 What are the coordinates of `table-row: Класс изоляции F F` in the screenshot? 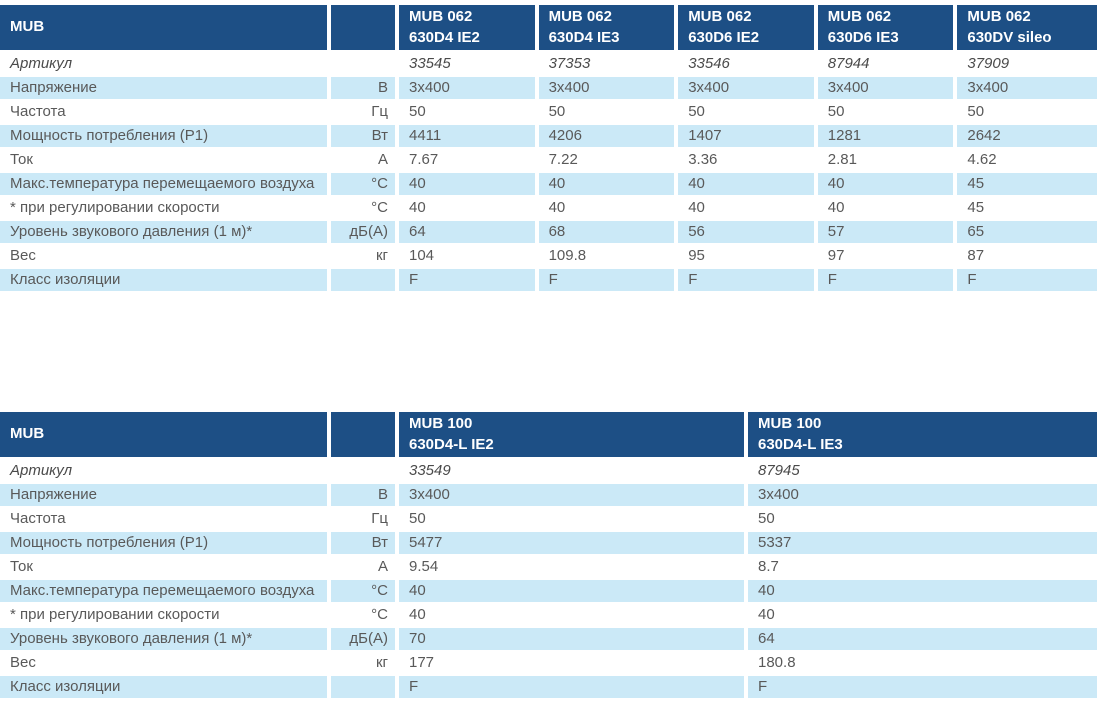 It's located at (548, 688).